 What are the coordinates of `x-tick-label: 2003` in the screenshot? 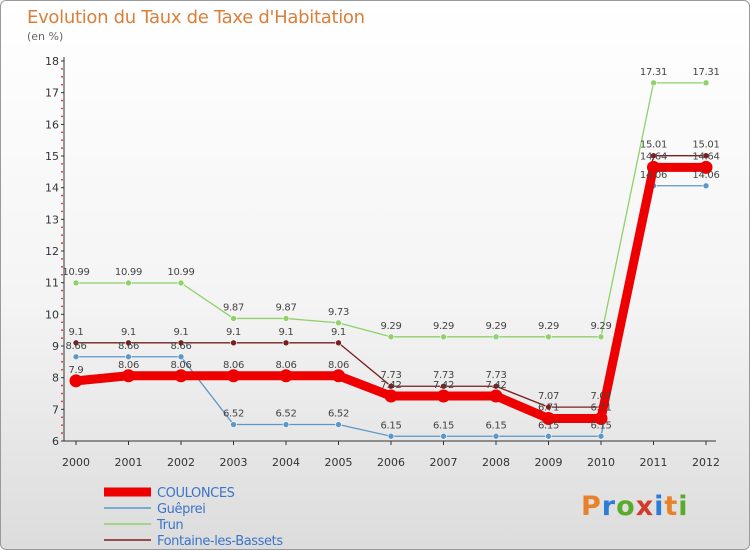 It's located at (234, 462).